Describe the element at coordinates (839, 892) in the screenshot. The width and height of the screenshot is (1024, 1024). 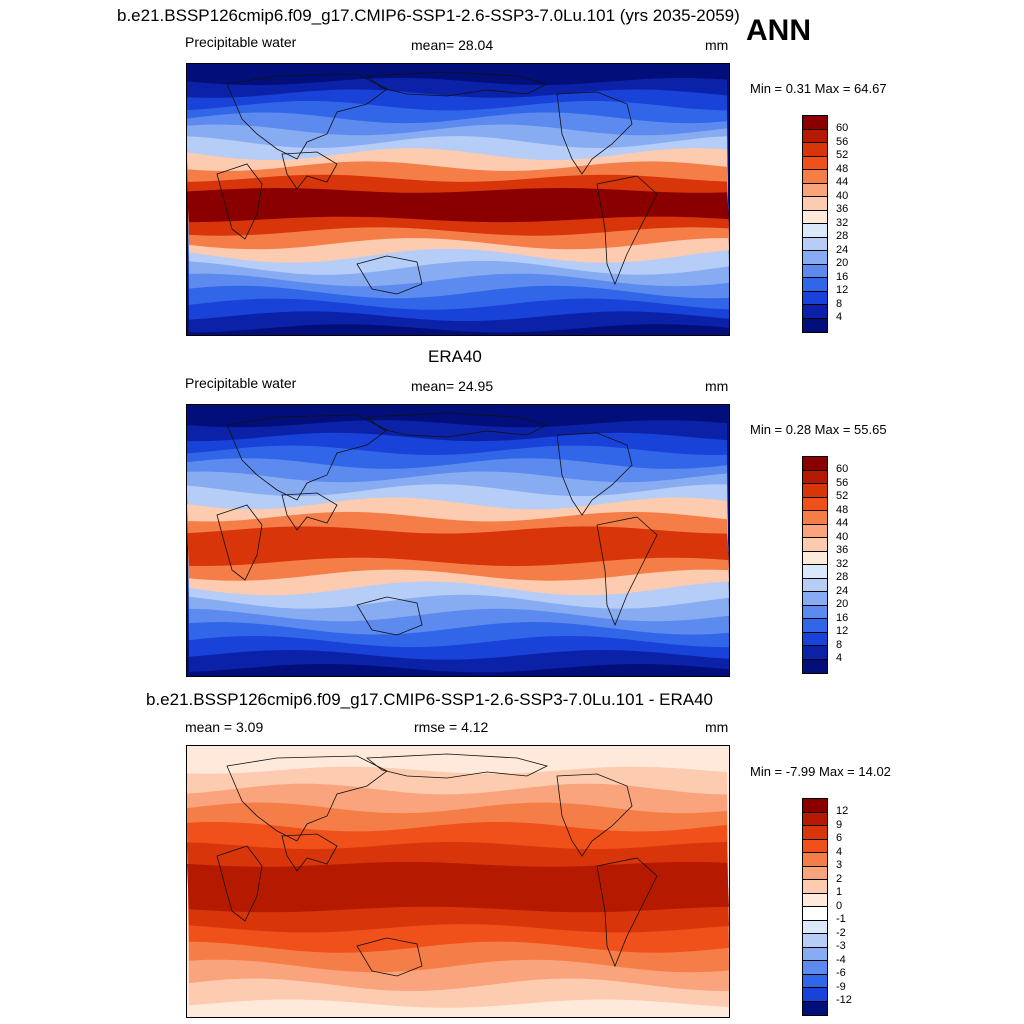
I see `colorbar-tick-label: 1` at that location.